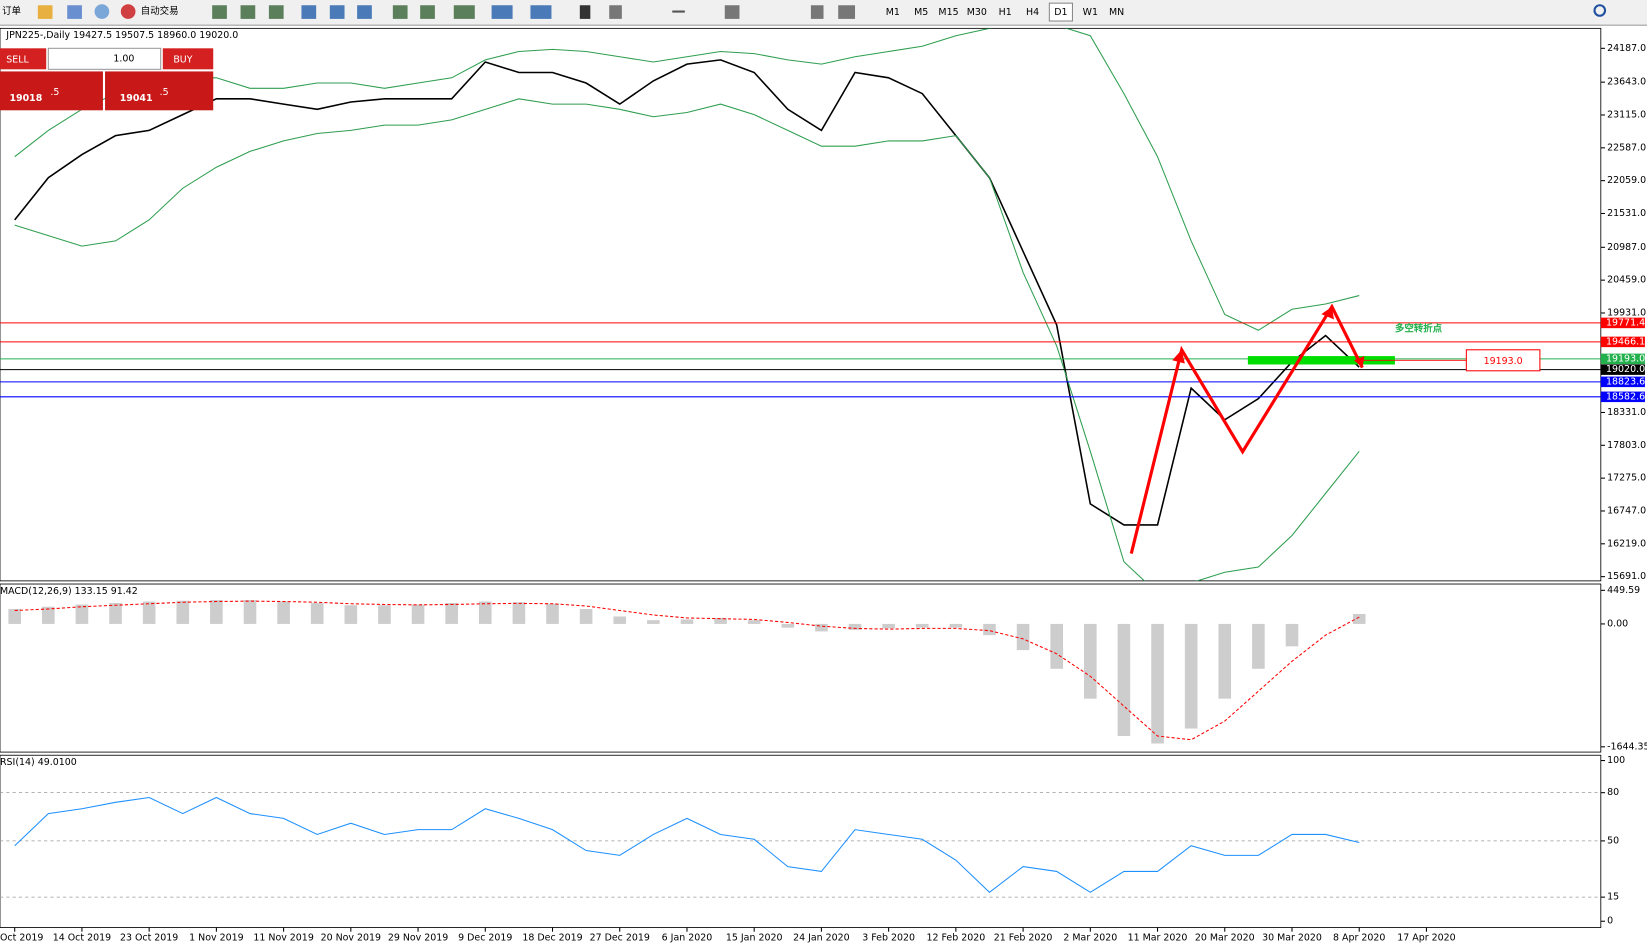  What do you see at coordinates (104, 58) in the screenshot?
I see `volume-input` at bounding box center [104, 58].